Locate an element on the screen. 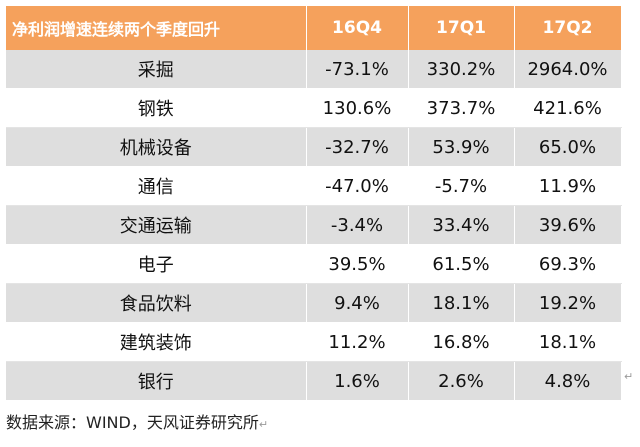  table-row: 交通运输 -3.4% 33.4% 39.6% is located at coordinates (314, 225).